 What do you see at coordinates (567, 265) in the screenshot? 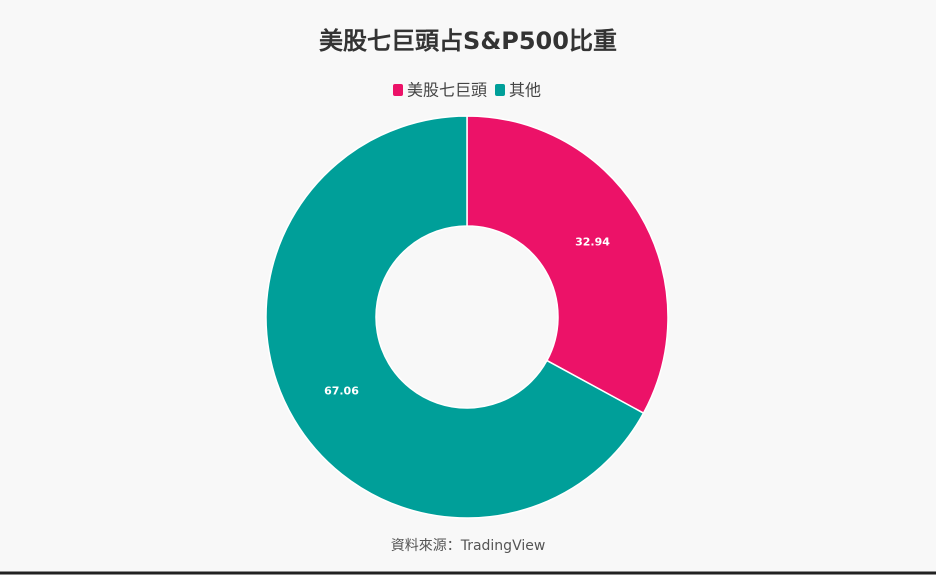
I see `donut-slice` at bounding box center [567, 265].